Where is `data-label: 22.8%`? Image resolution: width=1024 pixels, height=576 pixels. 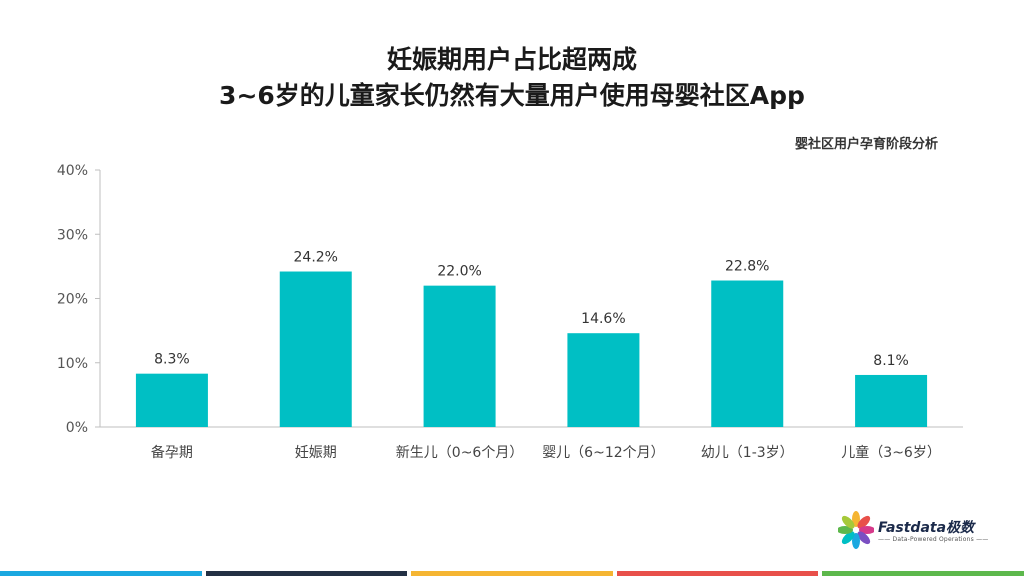 data-label: 22.8% is located at coordinates (747, 267).